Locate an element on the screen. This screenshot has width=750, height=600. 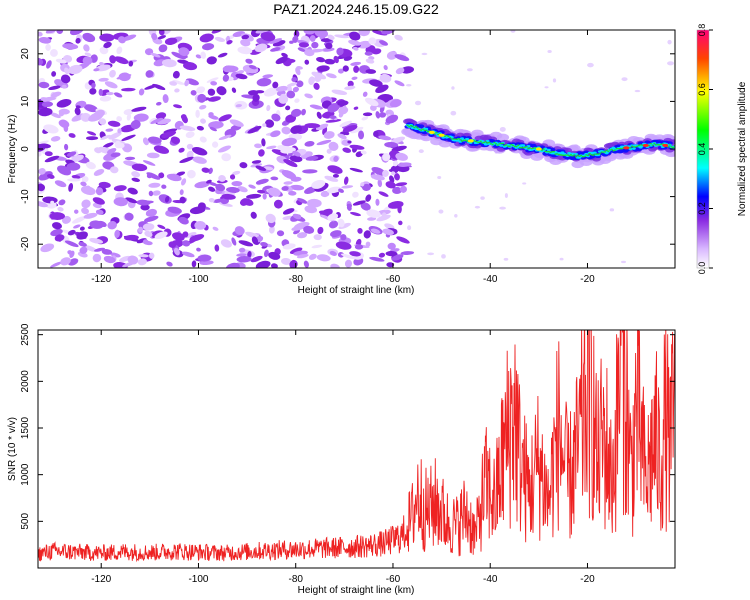
x-tick-label: -80 is located at coordinates (295, 279).